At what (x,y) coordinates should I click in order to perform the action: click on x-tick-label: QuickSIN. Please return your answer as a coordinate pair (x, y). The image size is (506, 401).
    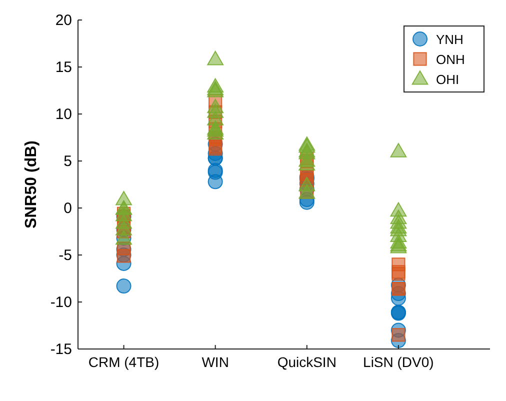
    Looking at the image, I should click on (306, 362).